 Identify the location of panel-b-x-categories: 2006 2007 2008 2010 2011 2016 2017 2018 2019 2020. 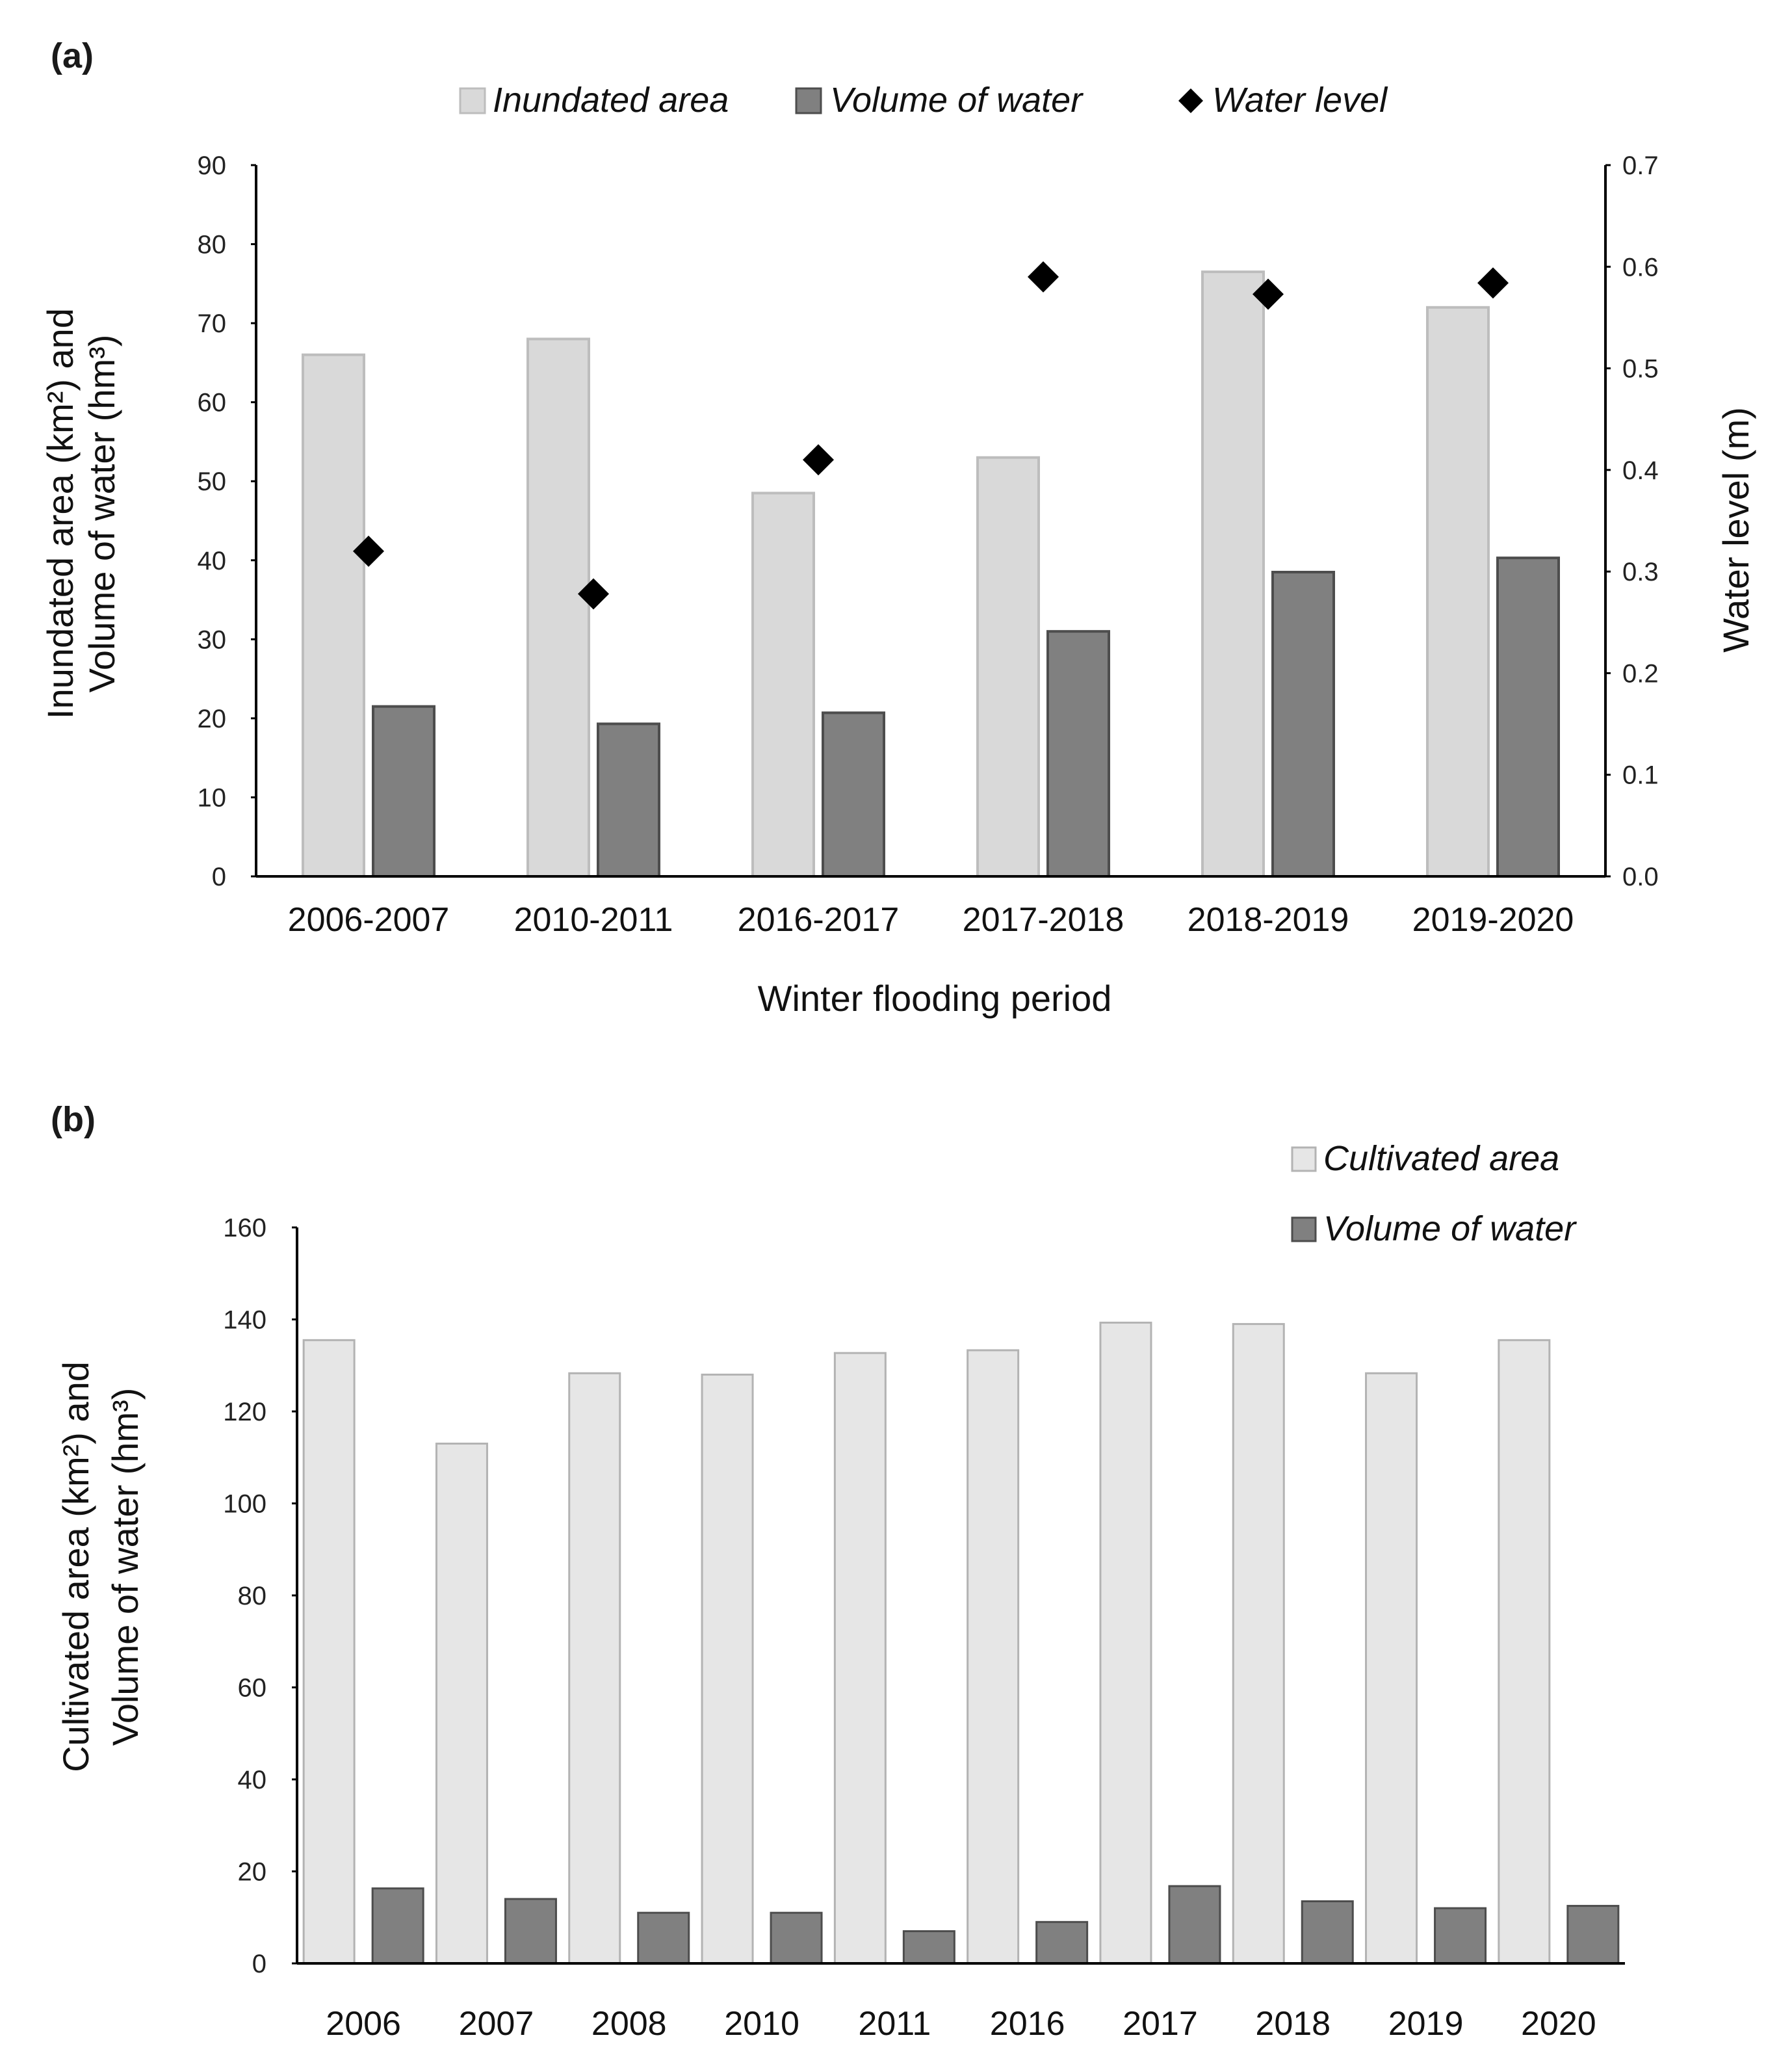
(961, 2024).